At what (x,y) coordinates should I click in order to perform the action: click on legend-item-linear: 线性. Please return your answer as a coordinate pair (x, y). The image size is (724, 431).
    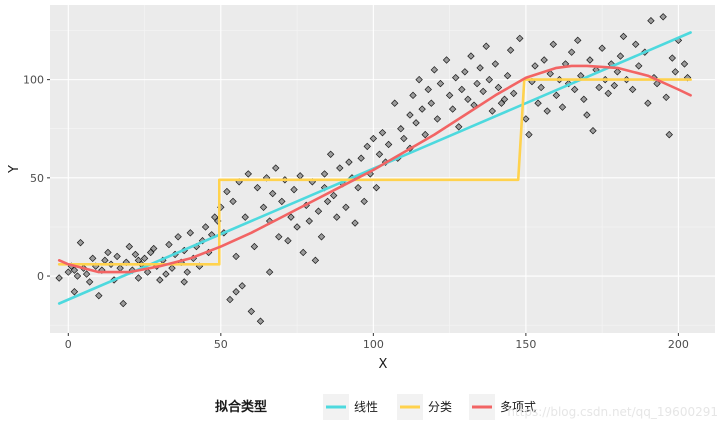
    Looking at the image, I should click on (350, 407).